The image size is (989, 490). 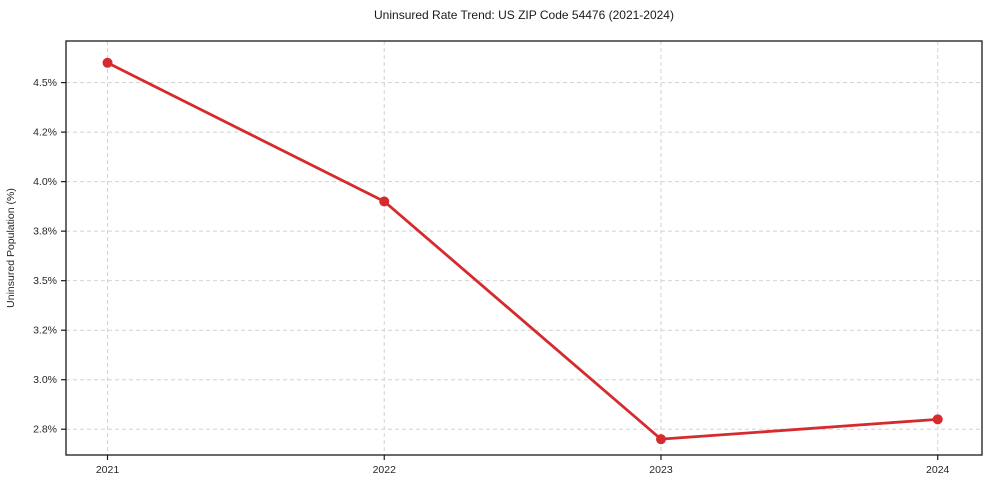 I want to click on y-tick-label: 3.2%, so click(x=45, y=331).